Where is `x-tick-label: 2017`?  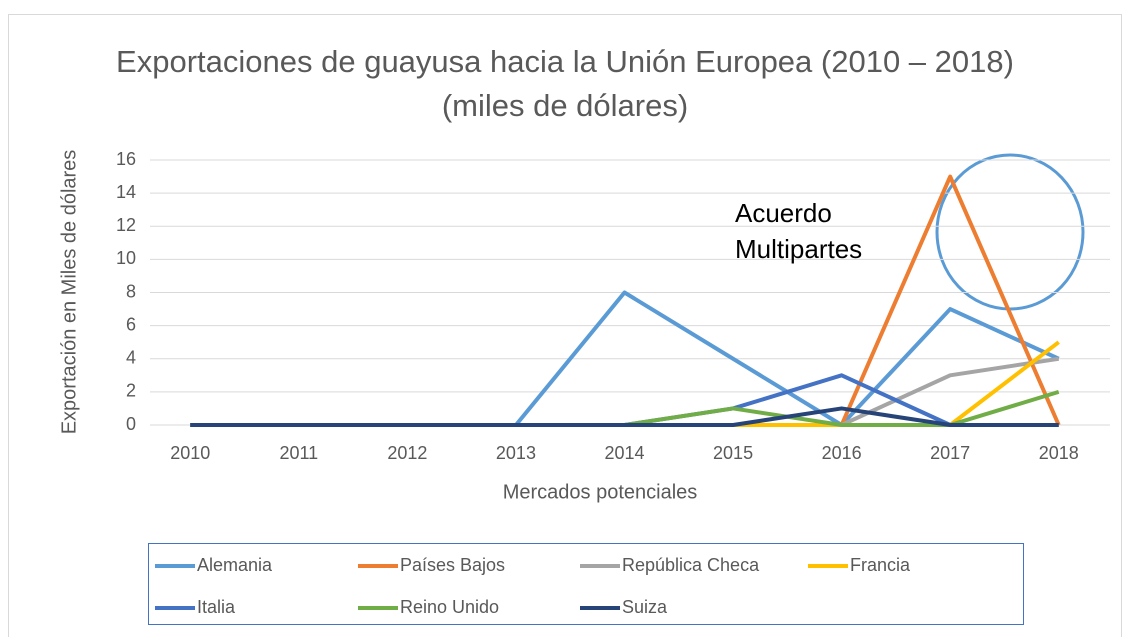
x-tick-label: 2017 is located at coordinates (950, 453).